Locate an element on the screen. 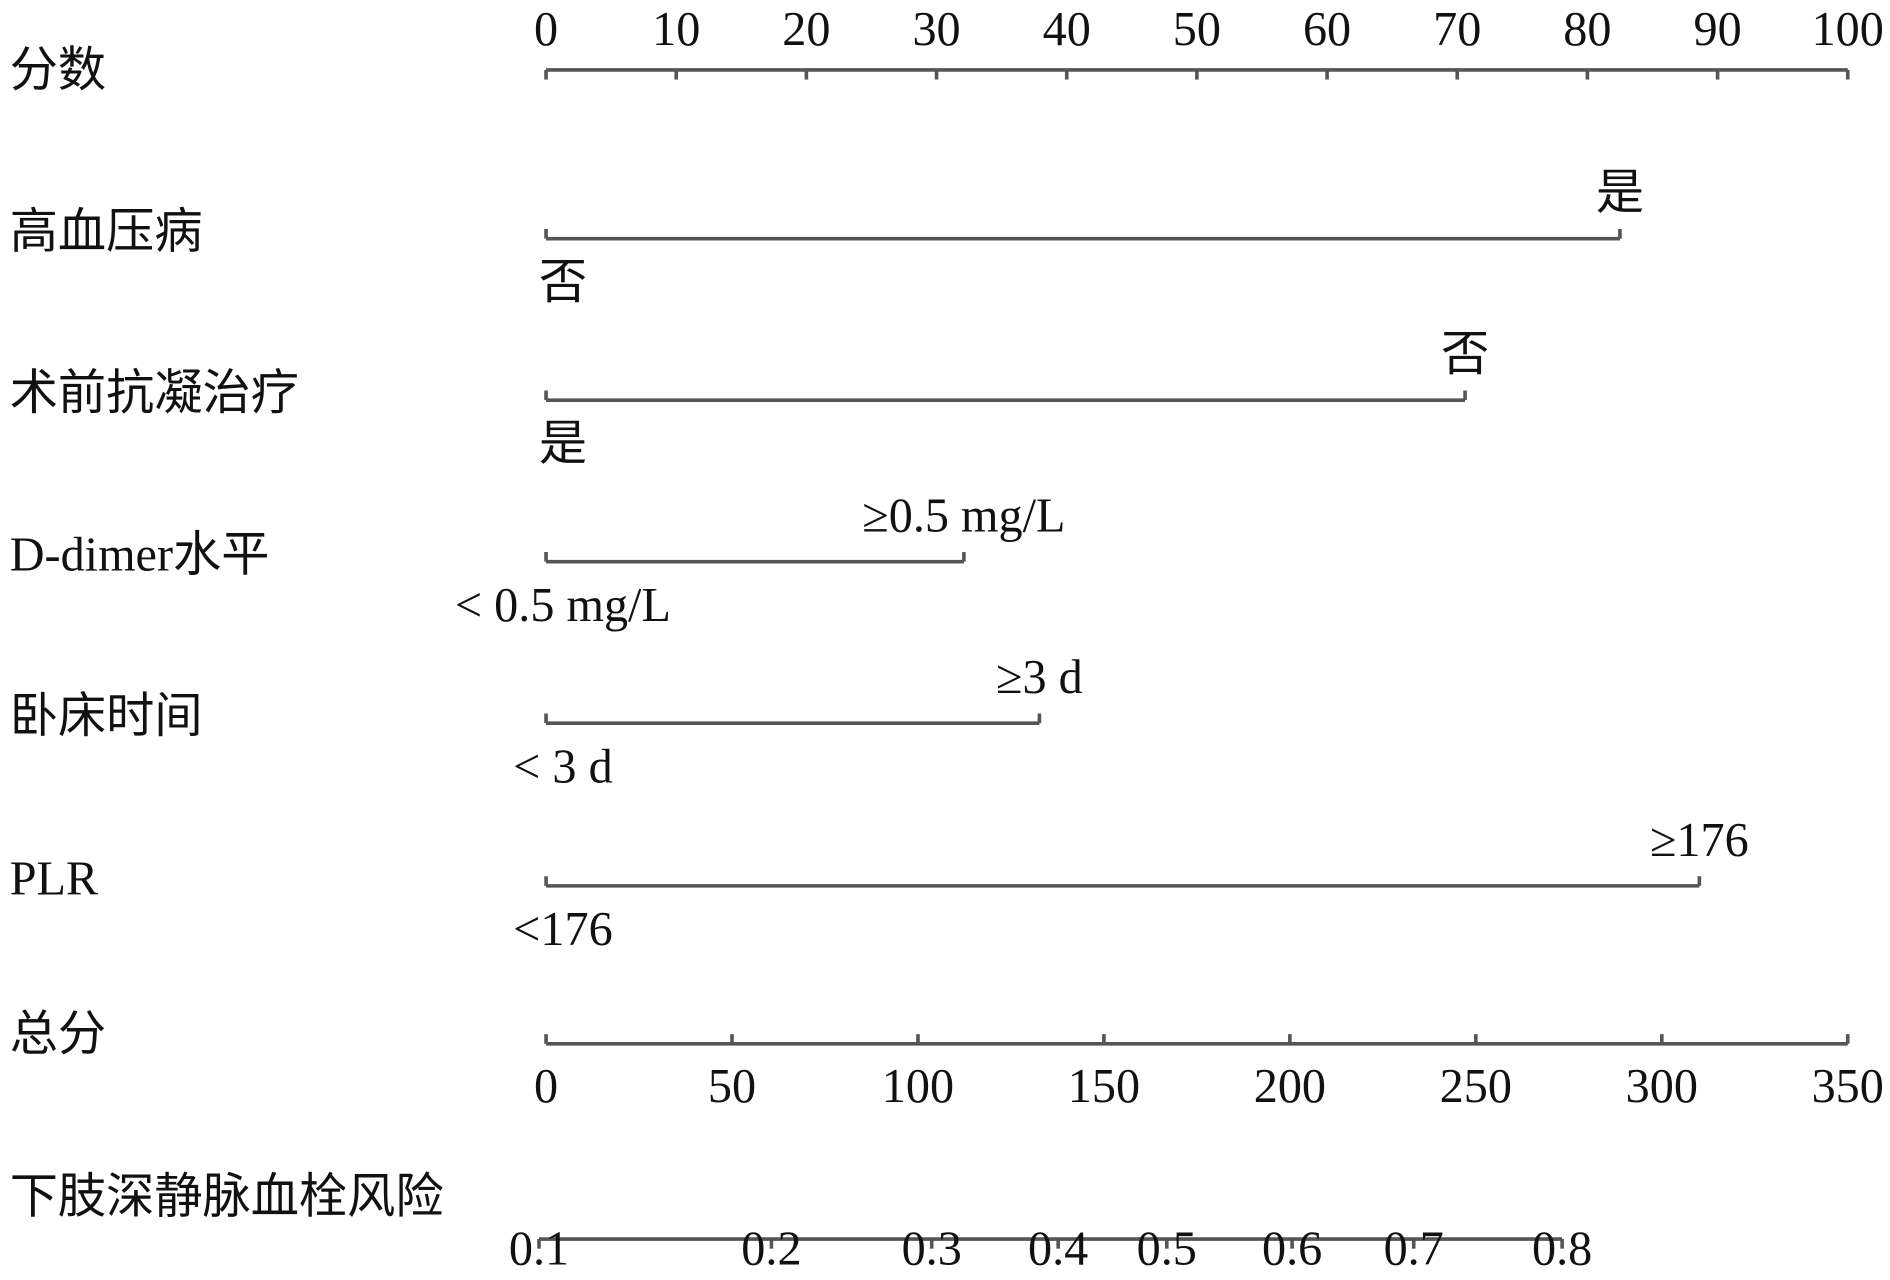 The image size is (1890, 1280). variable-label: 术前抗凝治疗 is located at coordinates (154, 393).